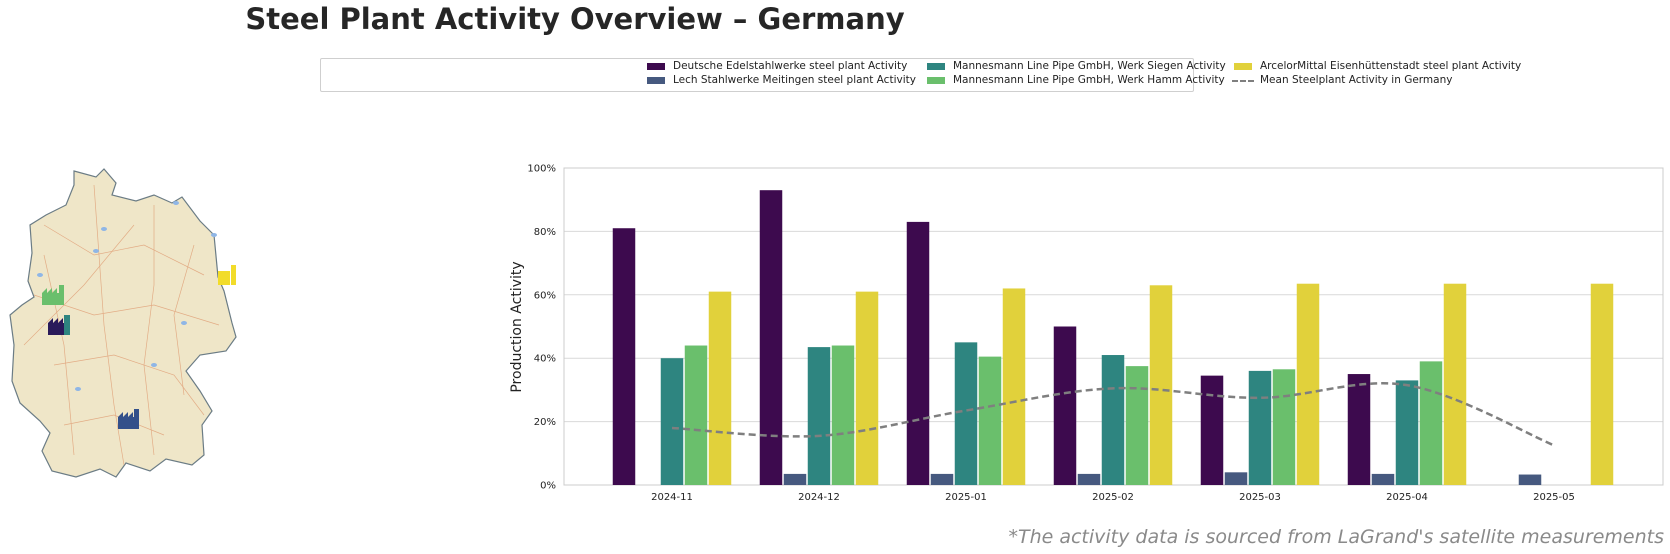  I want to click on x-tick-label: 2025-04, so click(1407, 497).